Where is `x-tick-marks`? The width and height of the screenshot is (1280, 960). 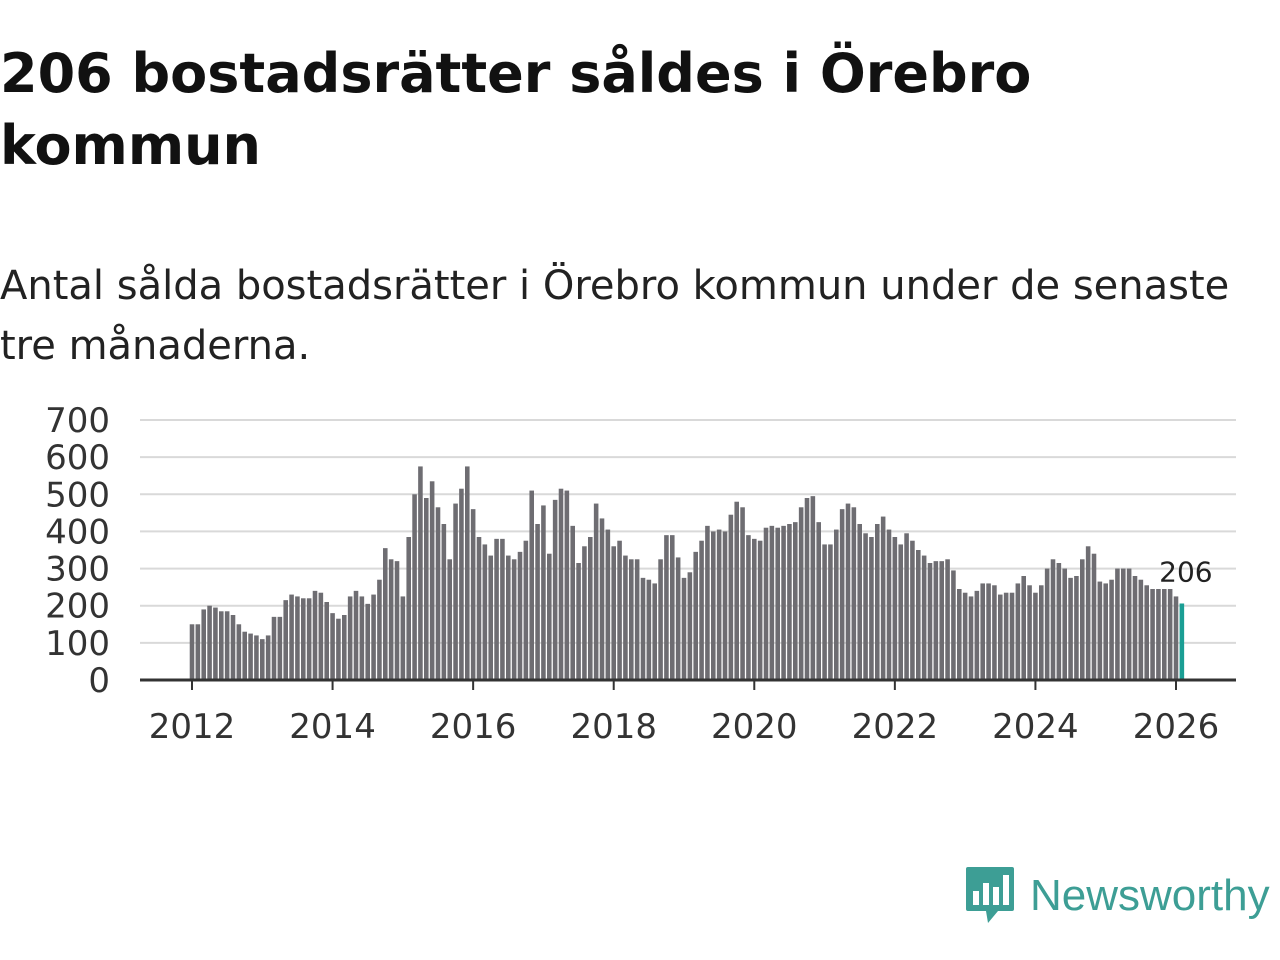 x-tick-marks is located at coordinates (684, 685).